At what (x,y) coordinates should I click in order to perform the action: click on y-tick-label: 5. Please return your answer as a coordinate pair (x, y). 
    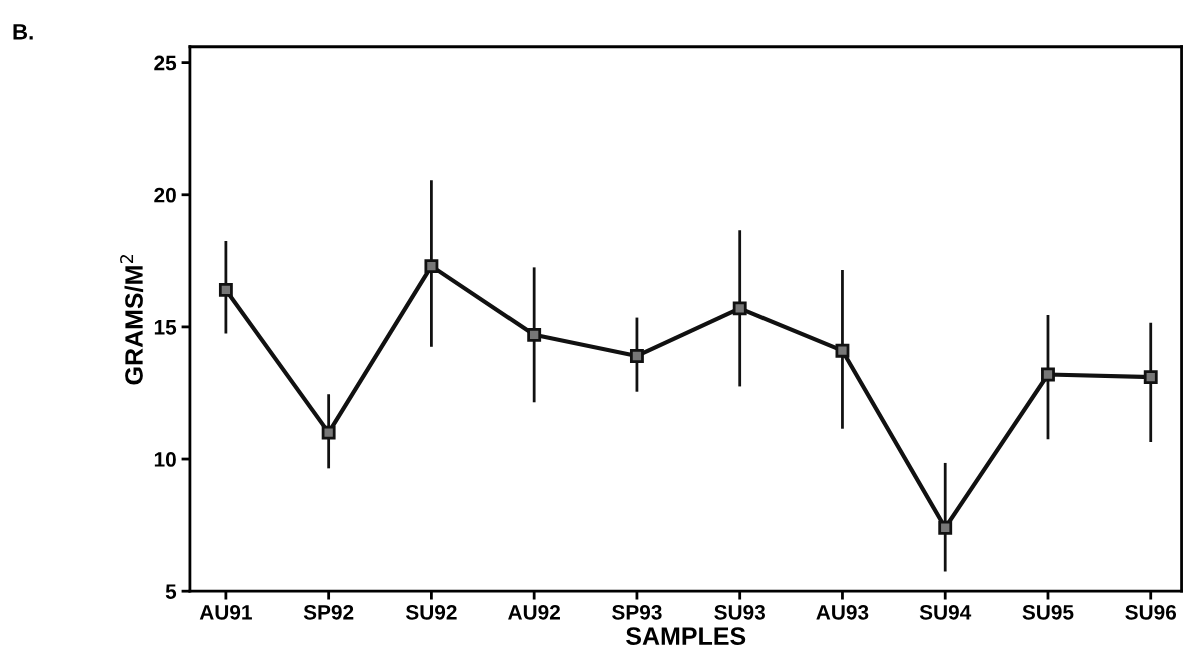
    Looking at the image, I should click on (171, 591).